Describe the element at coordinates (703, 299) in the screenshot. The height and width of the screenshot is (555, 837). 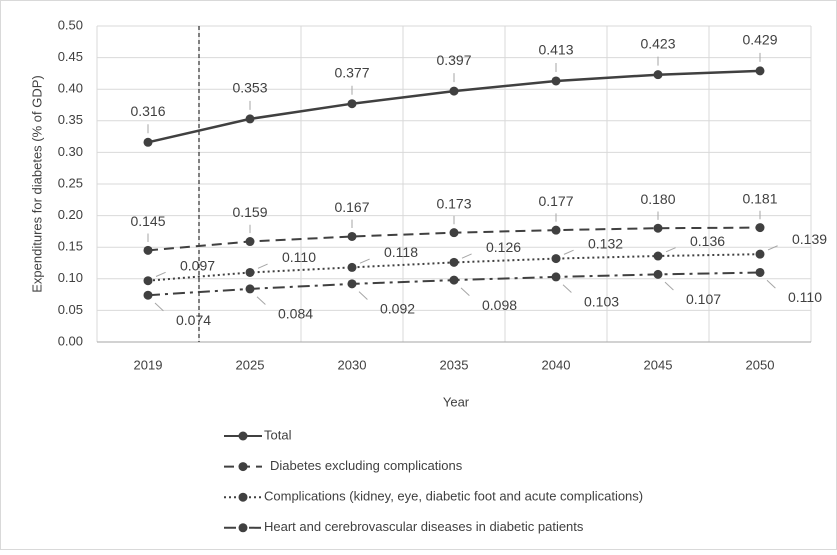
I see `data-label: 0.107` at that location.